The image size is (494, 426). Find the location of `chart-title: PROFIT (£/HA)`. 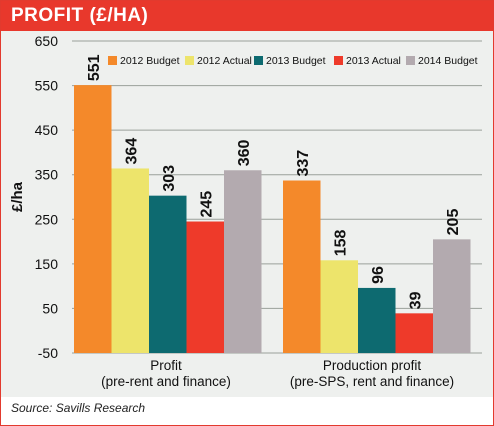

chart-title: PROFIT (£/HA) is located at coordinates (80, 15).